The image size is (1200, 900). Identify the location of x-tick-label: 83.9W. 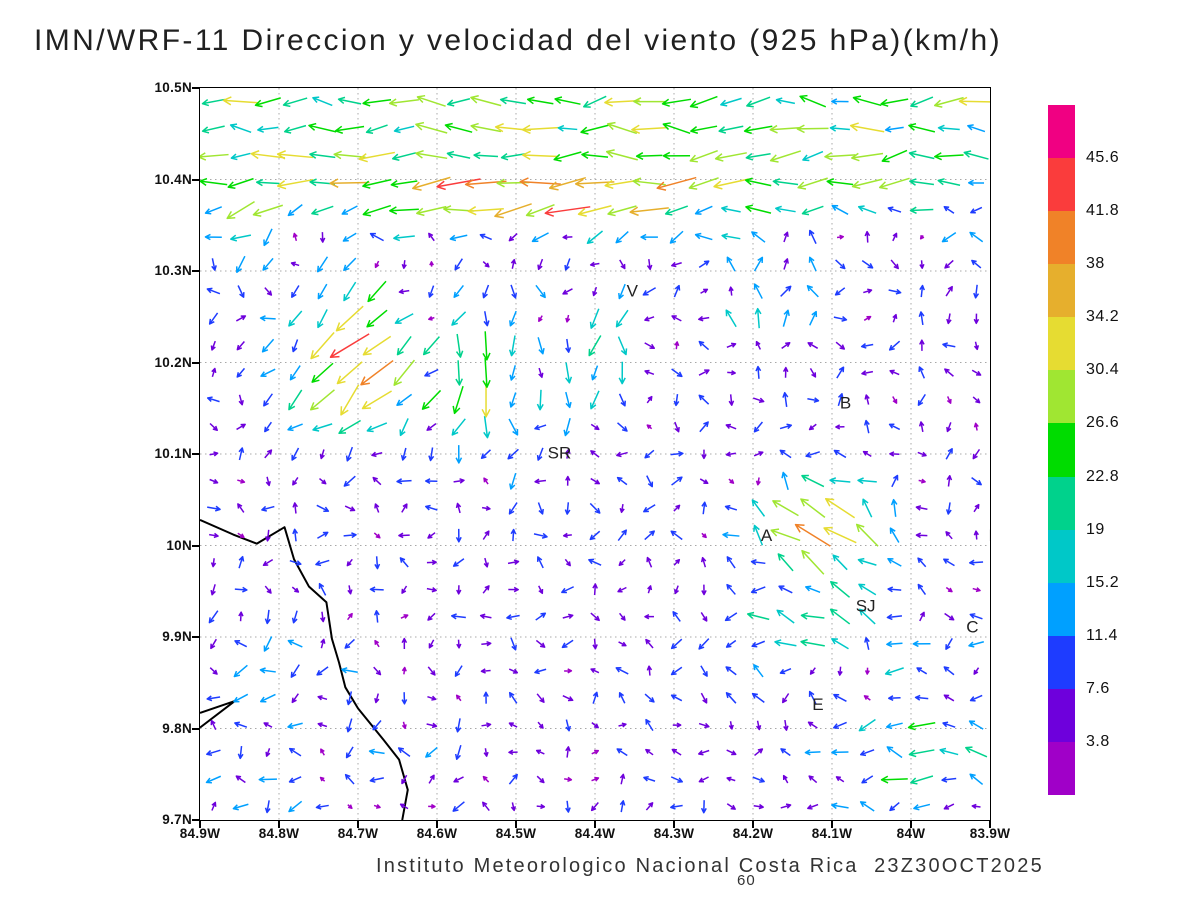
(990, 833).